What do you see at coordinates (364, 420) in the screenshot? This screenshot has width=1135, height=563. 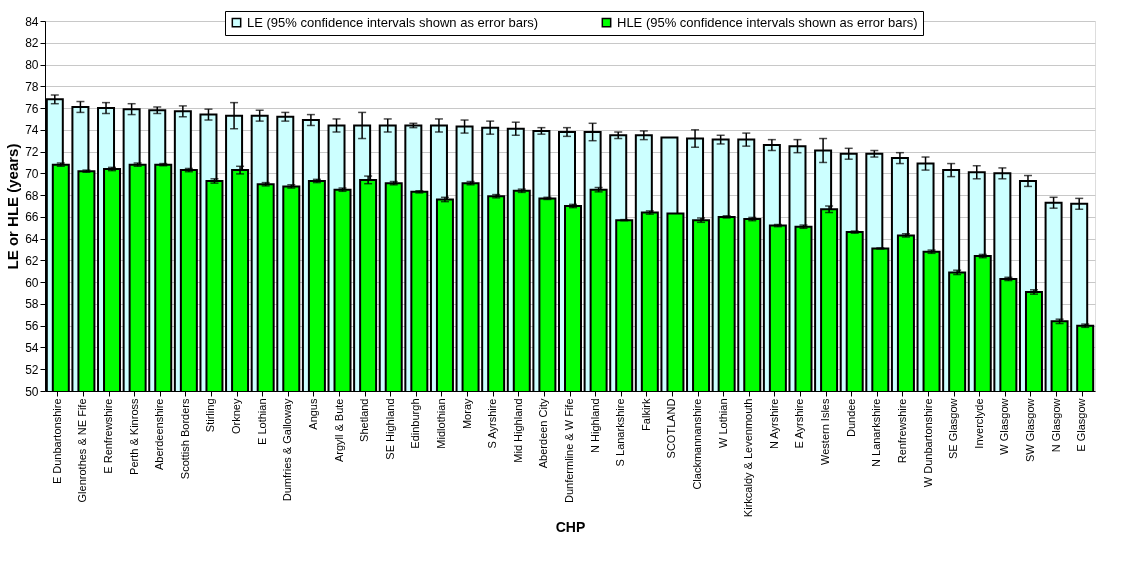 I see `x-tick-label: Shetland` at bounding box center [364, 420].